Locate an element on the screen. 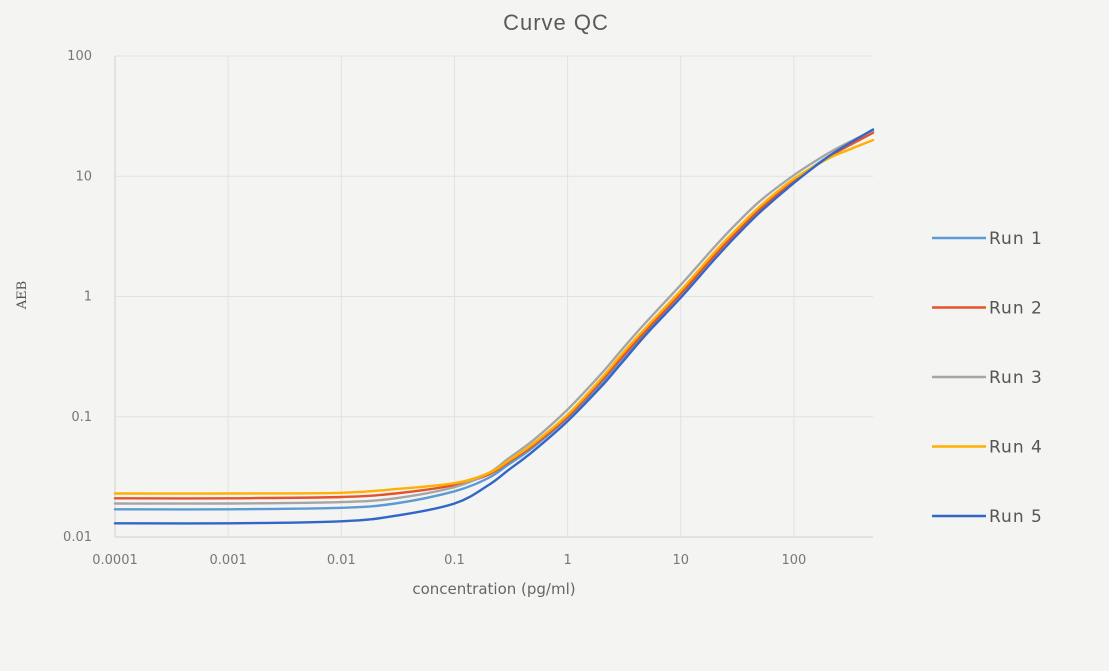 The height and width of the screenshot is (671, 1109). legend-label: Run 1 is located at coordinates (1016, 239).